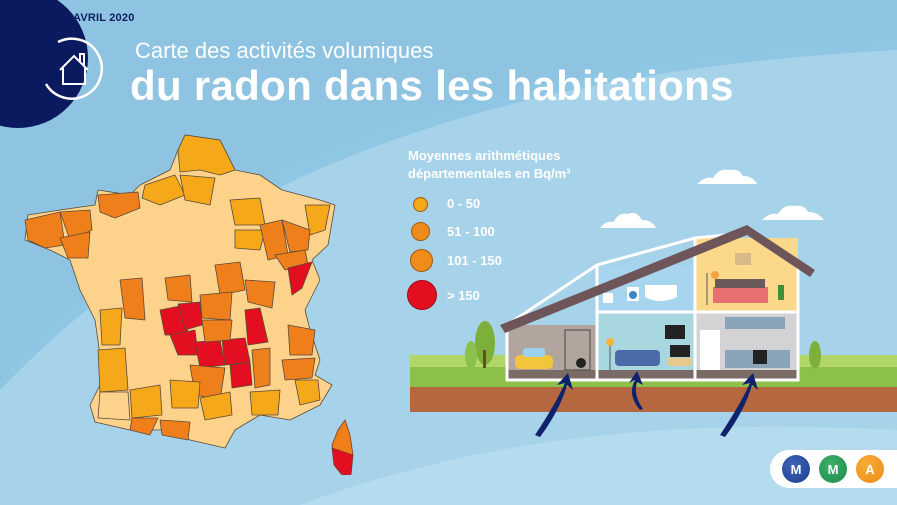 Image resolution: width=897 pixels, height=505 pixels. What do you see at coordinates (471, 231) in the screenshot?
I see `legend-label-51-100: 51 - 100` at bounding box center [471, 231].